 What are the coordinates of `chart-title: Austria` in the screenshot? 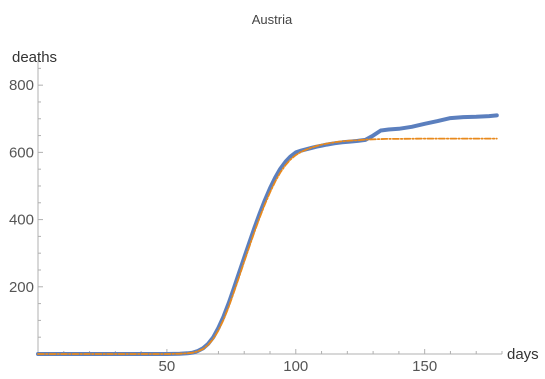 It's located at (272, 19).